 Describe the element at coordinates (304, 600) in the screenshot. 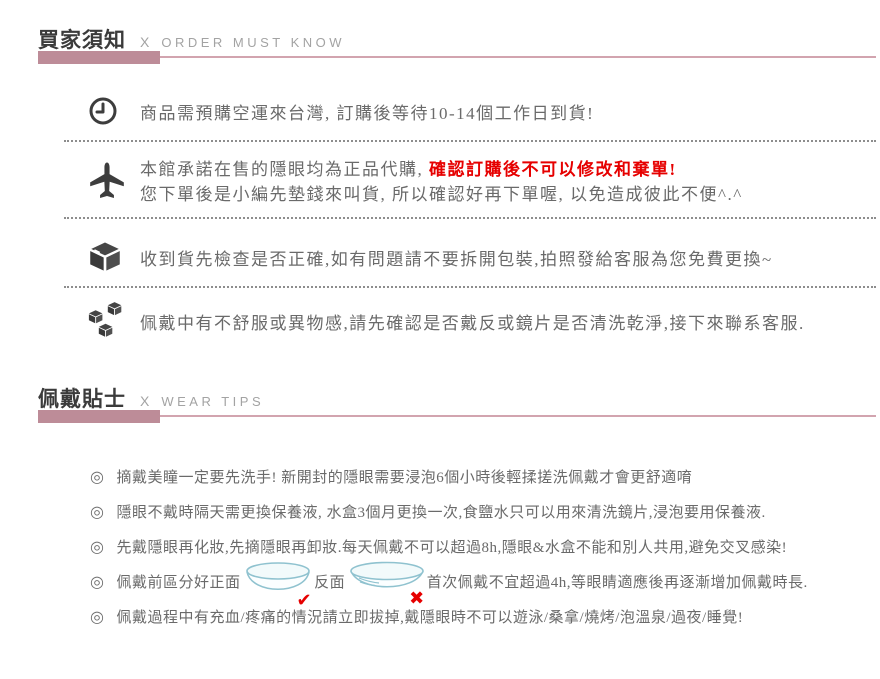

I see `check-mark-icon: ✔` at that location.